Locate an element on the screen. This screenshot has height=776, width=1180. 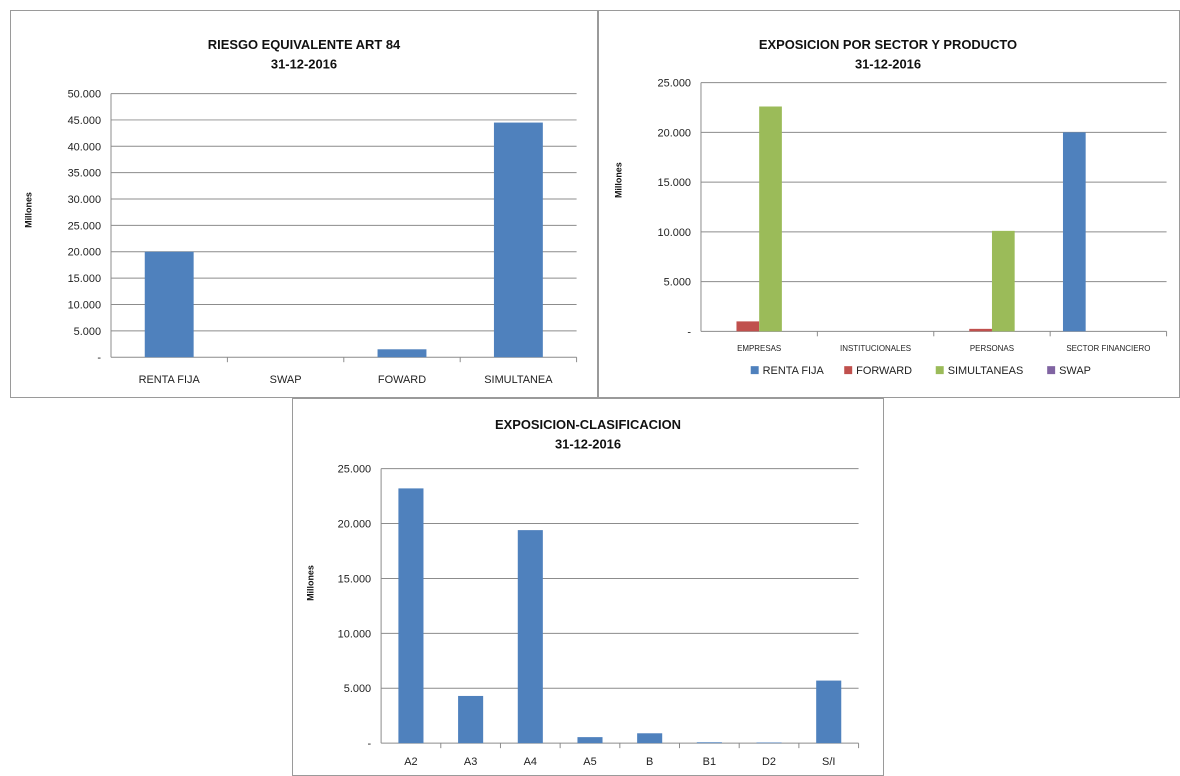
x-category-label: S/I is located at coordinates (828, 762).